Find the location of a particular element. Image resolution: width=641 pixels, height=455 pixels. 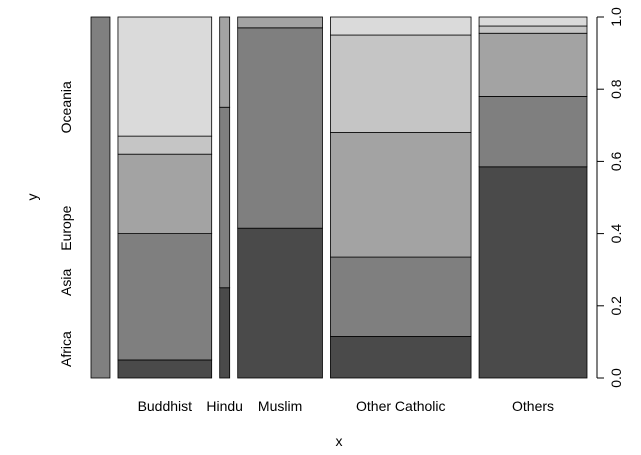

y-axis-label: y is located at coordinates (32, 197).